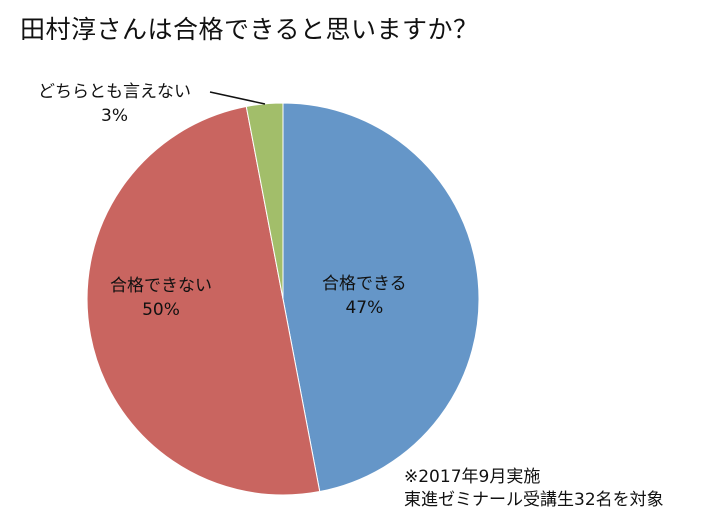 Image resolution: width=724 pixels, height=523 pixels. I want to click on slice-percent: 47%, so click(364, 308).